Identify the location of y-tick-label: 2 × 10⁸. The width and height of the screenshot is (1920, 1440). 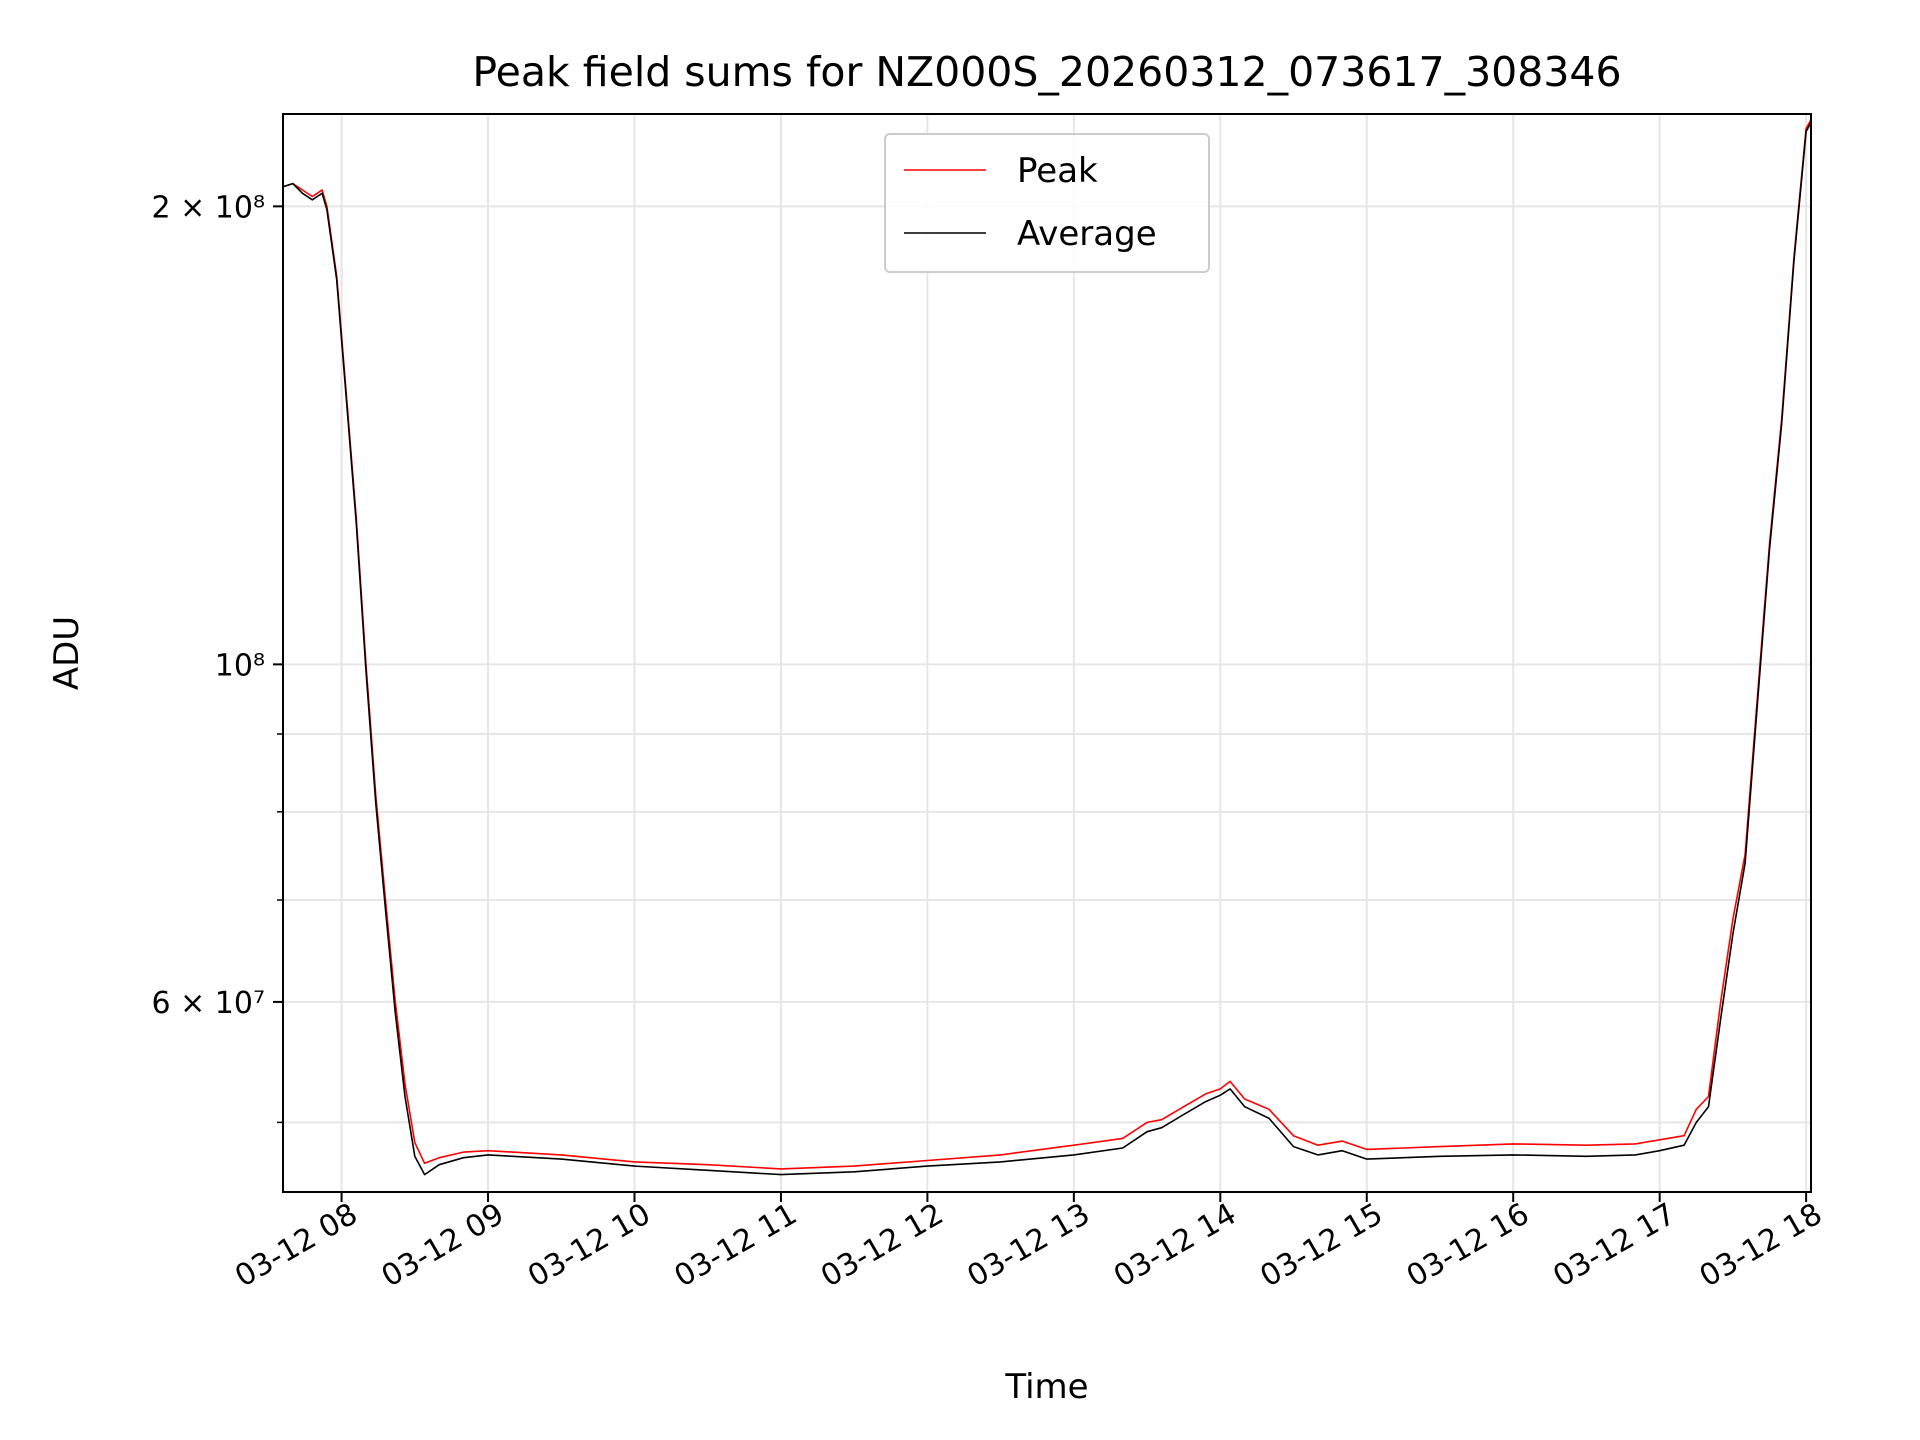
(209, 207).